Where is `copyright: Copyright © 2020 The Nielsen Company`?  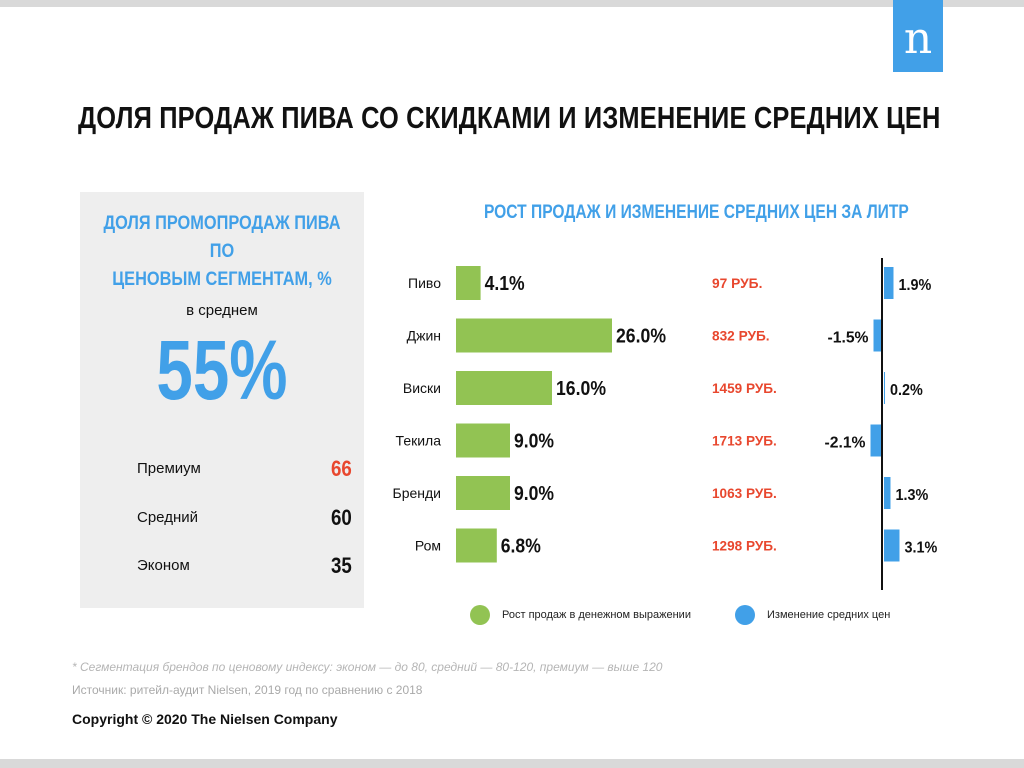 copyright: Copyright © 2020 The Nielsen Company is located at coordinates (205, 719).